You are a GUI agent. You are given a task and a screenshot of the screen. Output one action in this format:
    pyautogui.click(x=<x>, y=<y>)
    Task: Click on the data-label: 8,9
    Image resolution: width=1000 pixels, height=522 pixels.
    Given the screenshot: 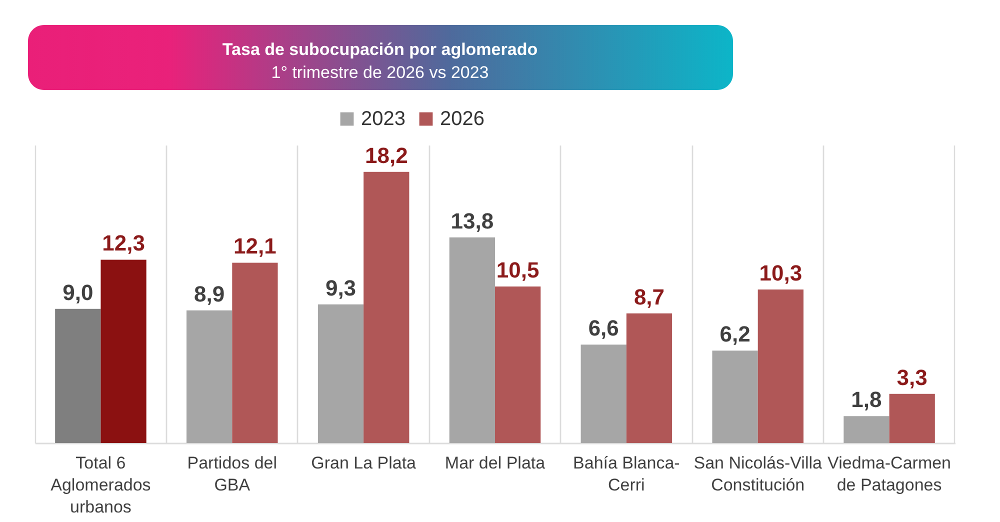 What is the action you would take?
    pyautogui.click(x=209, y=293)
    